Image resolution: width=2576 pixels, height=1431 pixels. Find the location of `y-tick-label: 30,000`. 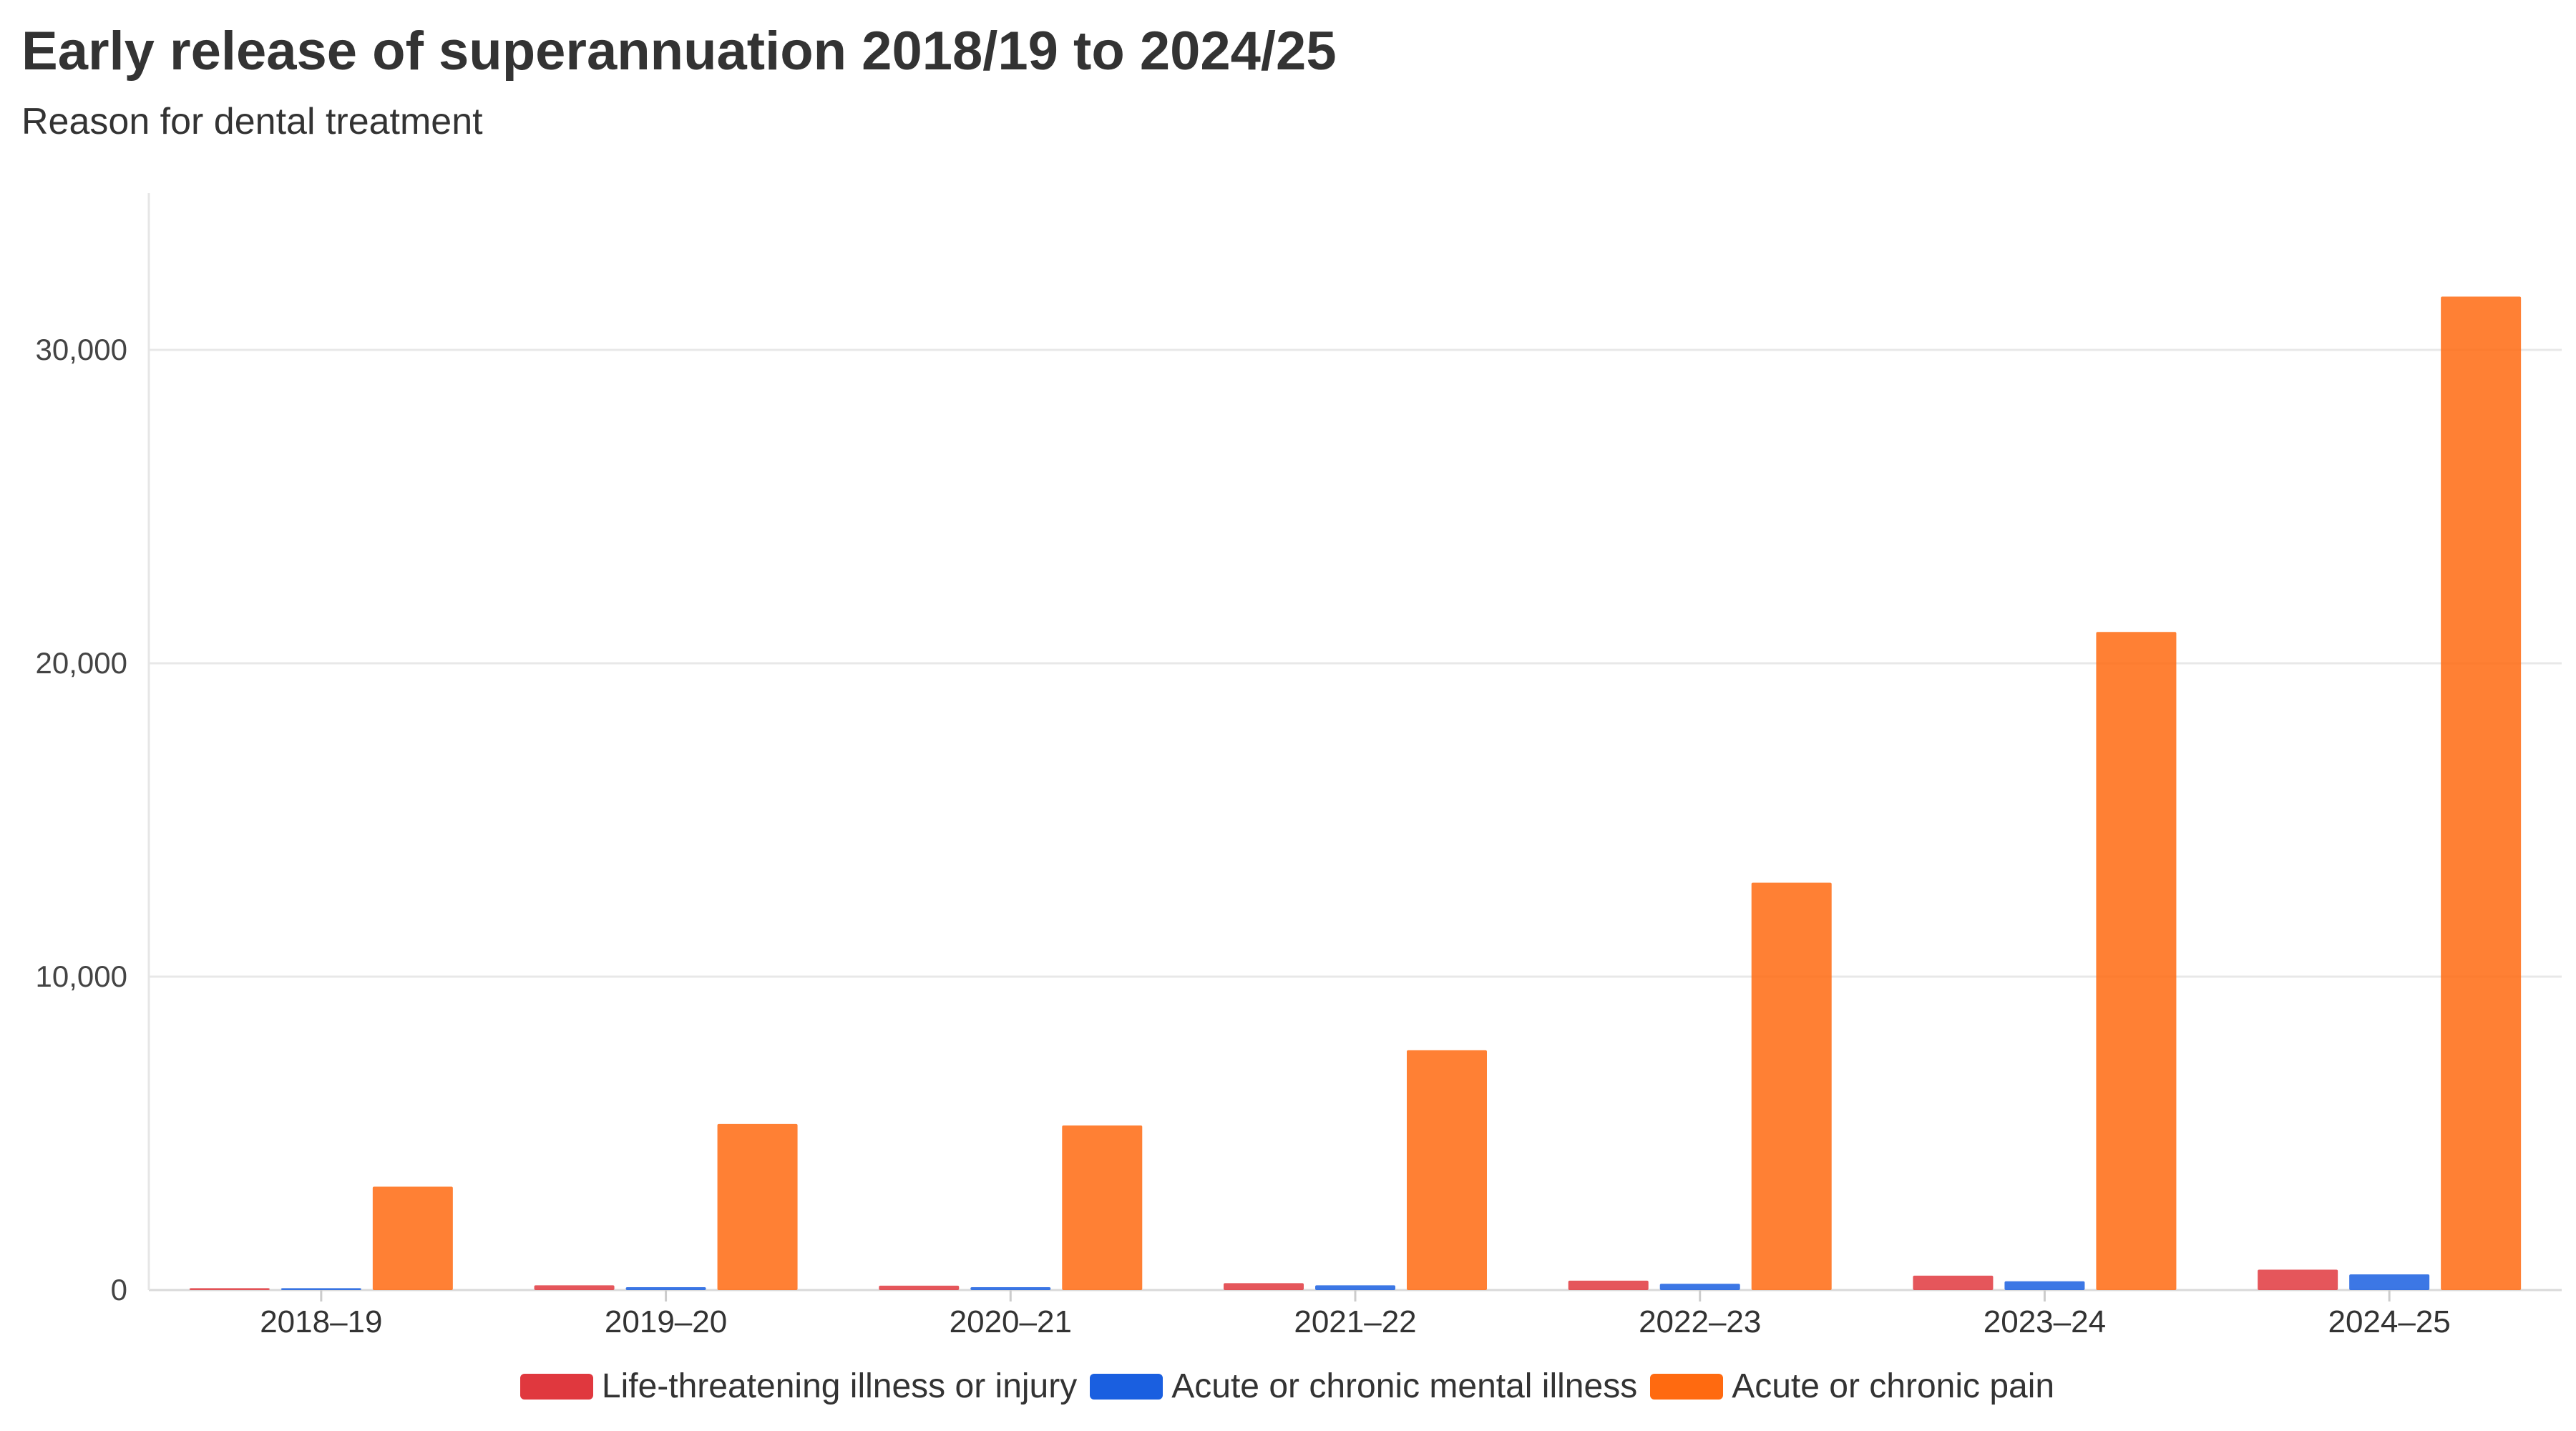

y-tick-label: 30,000 is located at coordinates (81, 349).